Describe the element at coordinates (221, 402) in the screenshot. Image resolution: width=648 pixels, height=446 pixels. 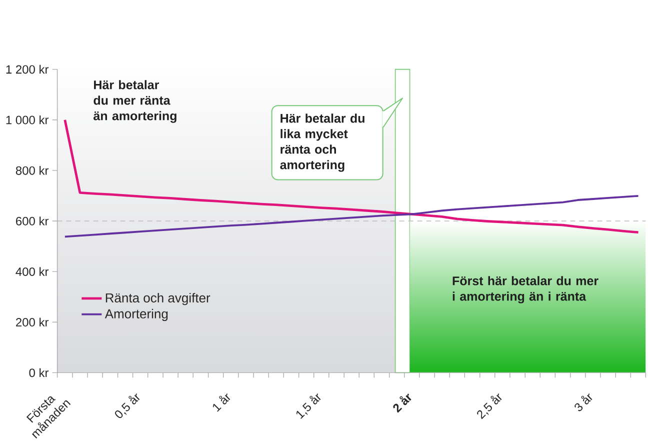
I see `x-tick-label: 1 år` at that location.